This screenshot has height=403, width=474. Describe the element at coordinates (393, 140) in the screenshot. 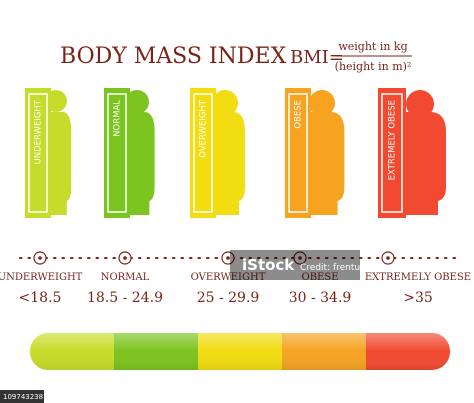

I see `bar-label: EXTREMELY OBESE` at that location.